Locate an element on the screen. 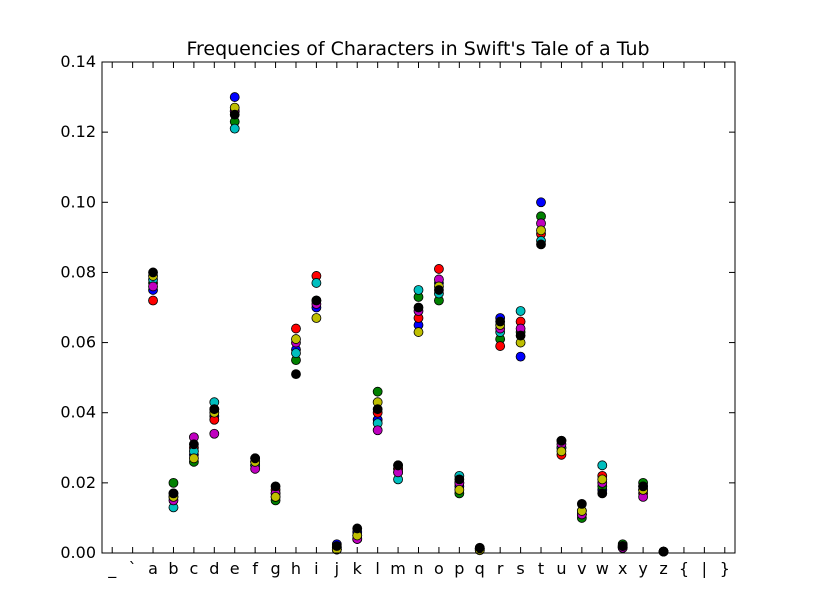  x-tick-label: c is located at coordinates (193, 568).